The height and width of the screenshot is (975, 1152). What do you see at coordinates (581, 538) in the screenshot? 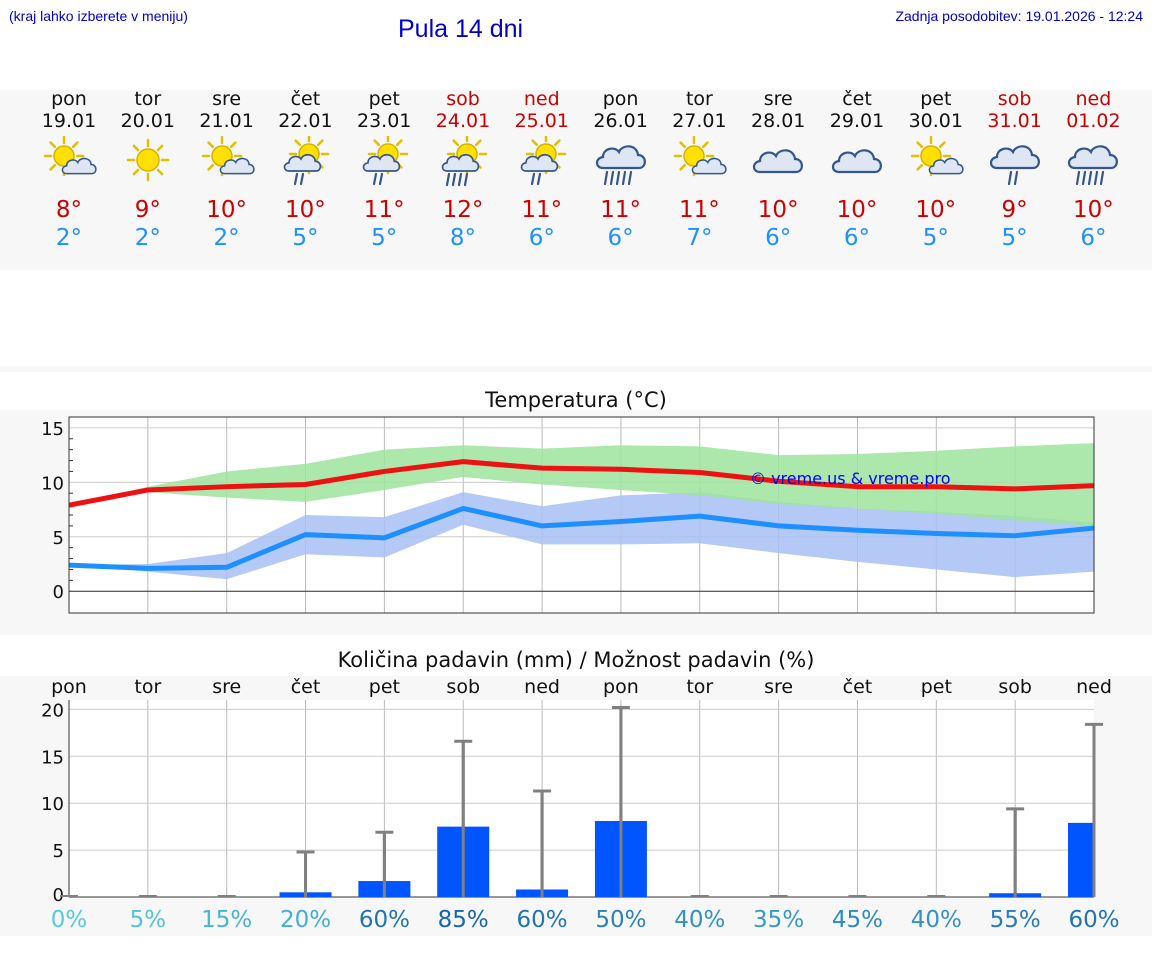
I see `min-temperature-line` at bounding box center [581, 538].